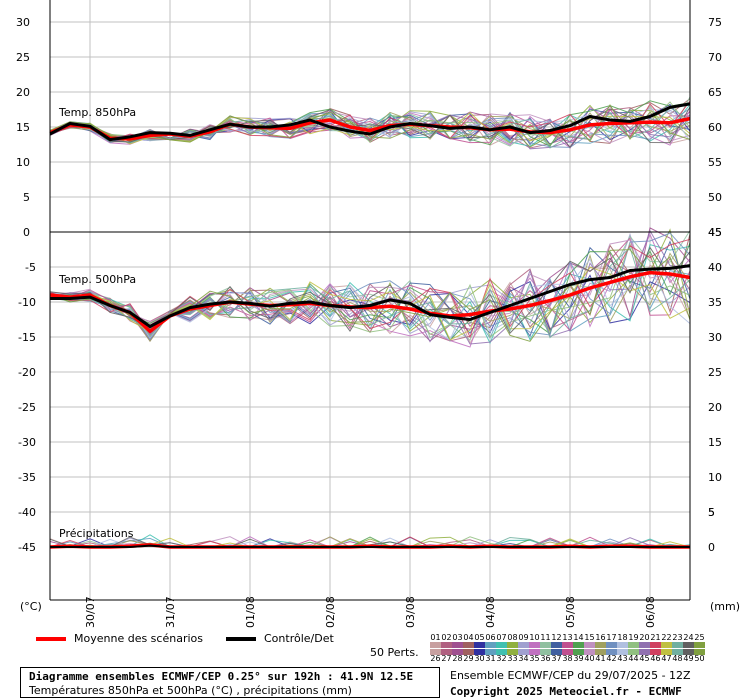 The height and width of the screenshot is (700, 740). I want to click on tick-850-left: 20, so click(23, 92).